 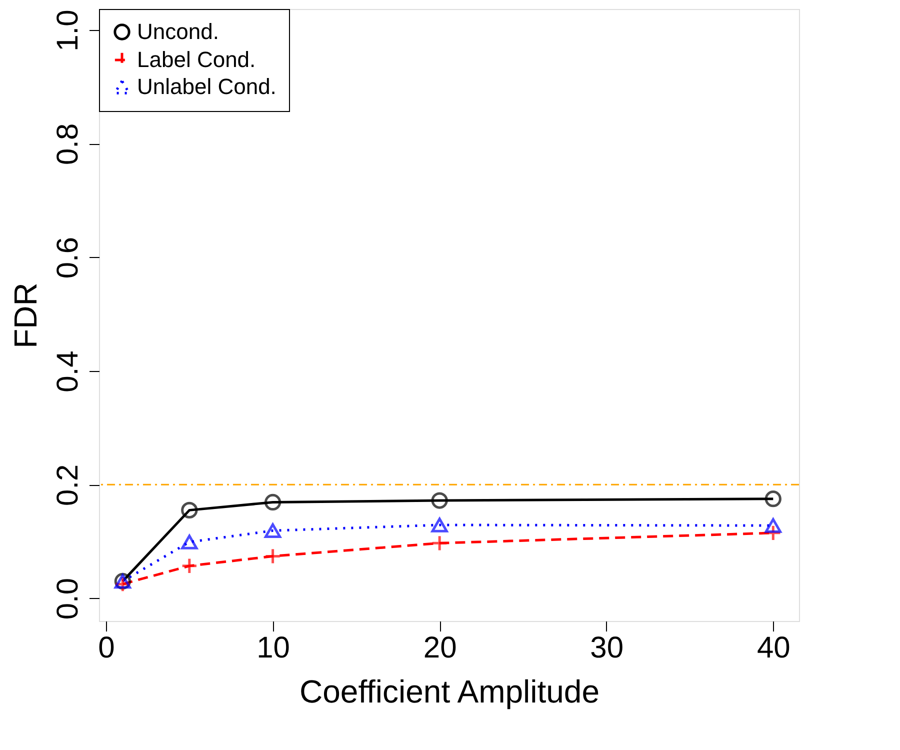 I want to click on x-tick-label: 10, so click(x=273, y=648).